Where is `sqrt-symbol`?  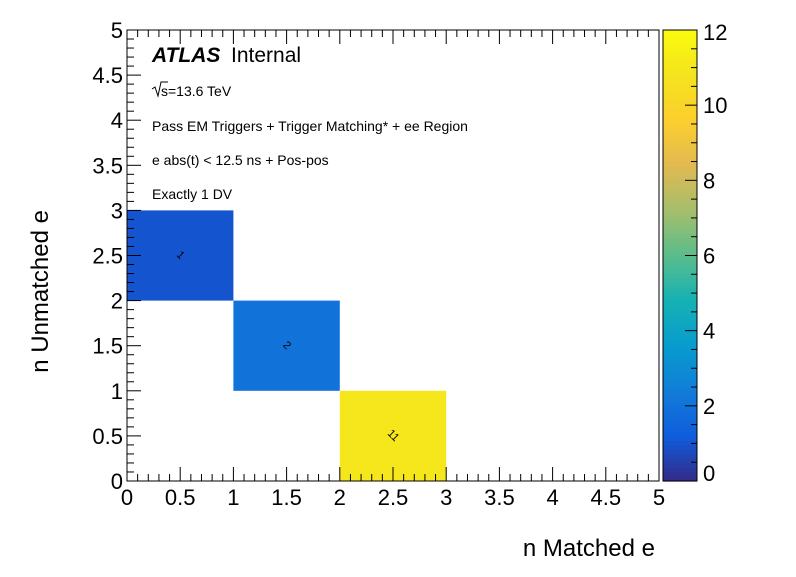
sqrt-symbol is located at coordinates (159, 89).